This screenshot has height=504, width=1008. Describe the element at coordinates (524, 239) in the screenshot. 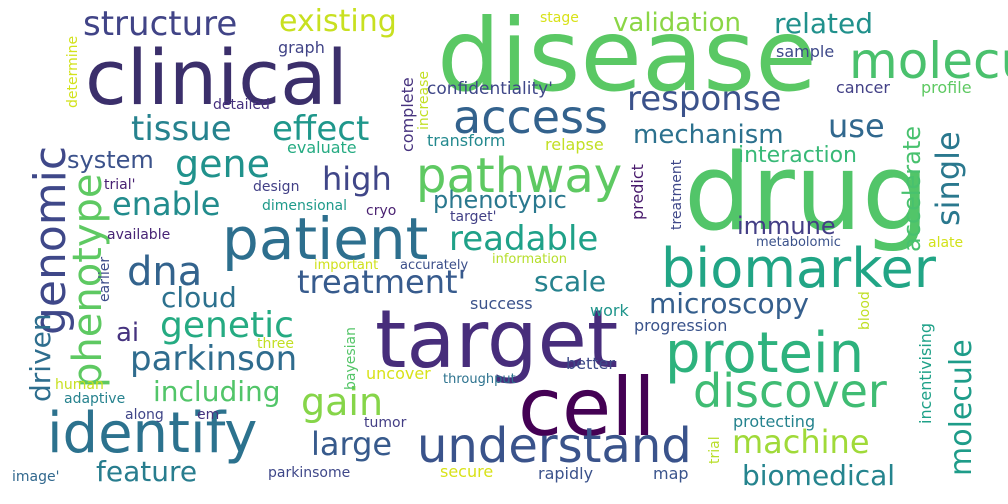

I see `word-readable: readable` at that location.